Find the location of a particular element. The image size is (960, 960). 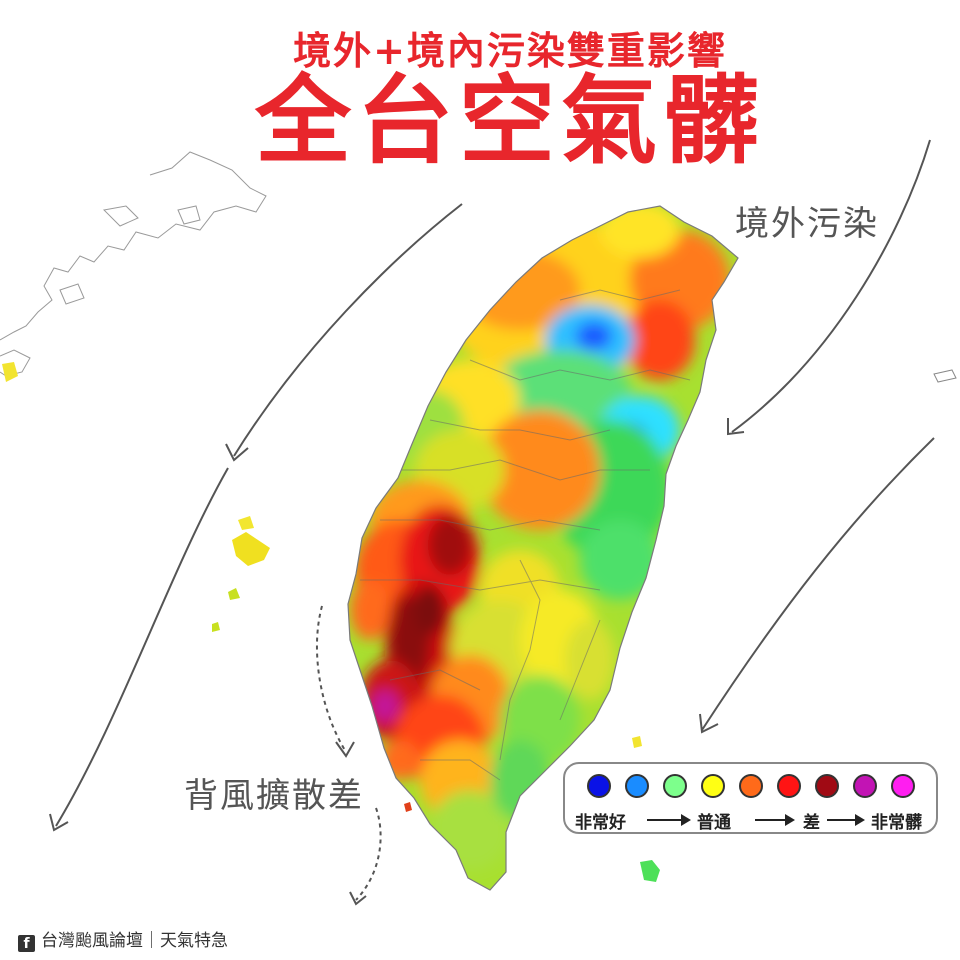

legend-dot-green is located at coordinates (675, 786).